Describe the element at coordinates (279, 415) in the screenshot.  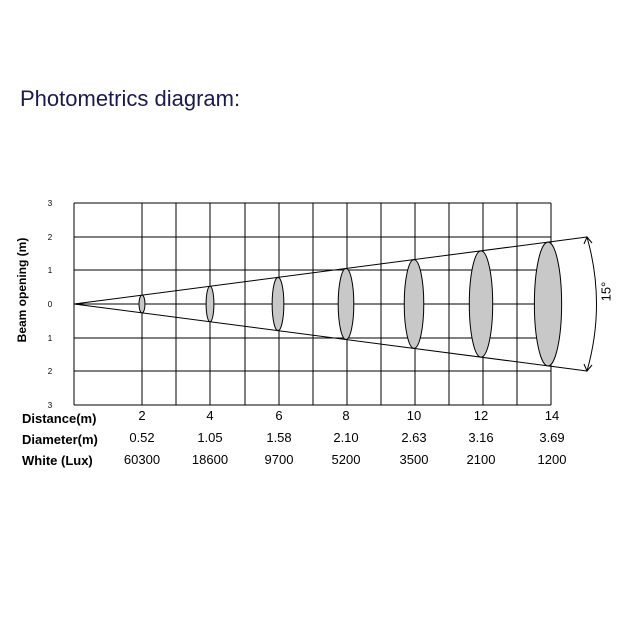
I see `distance-cell: 6` at that location.